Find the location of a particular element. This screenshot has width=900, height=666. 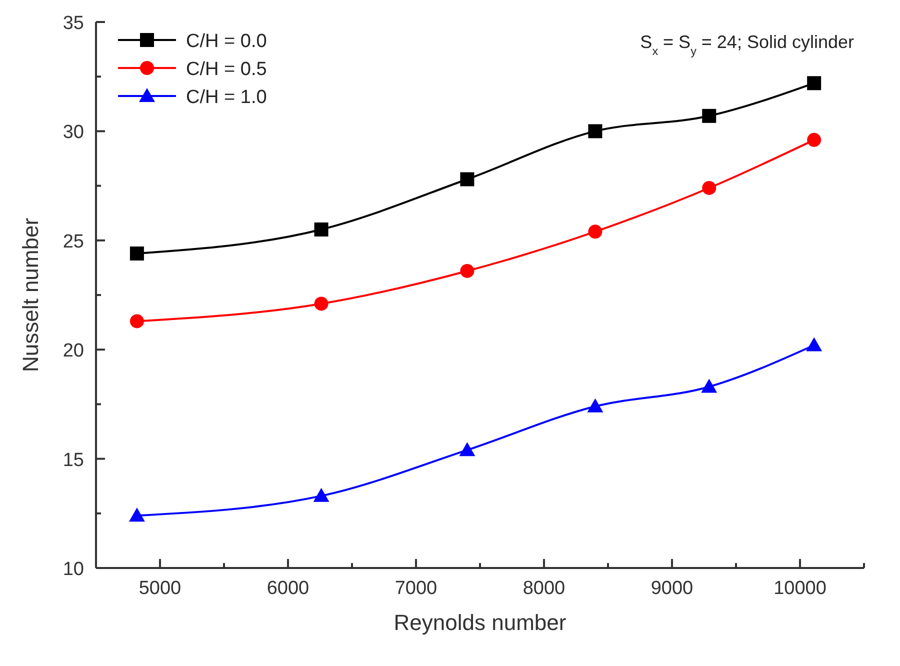

y-tick-label: 10 is located at coordinates (73, 569).